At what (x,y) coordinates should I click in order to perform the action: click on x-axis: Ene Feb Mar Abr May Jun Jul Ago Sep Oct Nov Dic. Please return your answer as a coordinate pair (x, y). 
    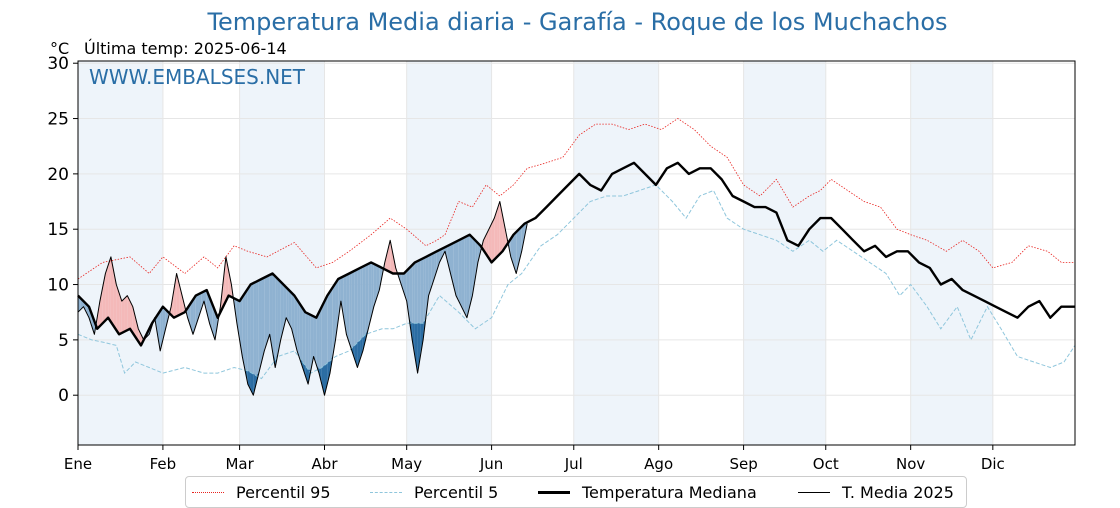
    Looking at the image, I should click on (534, 459).